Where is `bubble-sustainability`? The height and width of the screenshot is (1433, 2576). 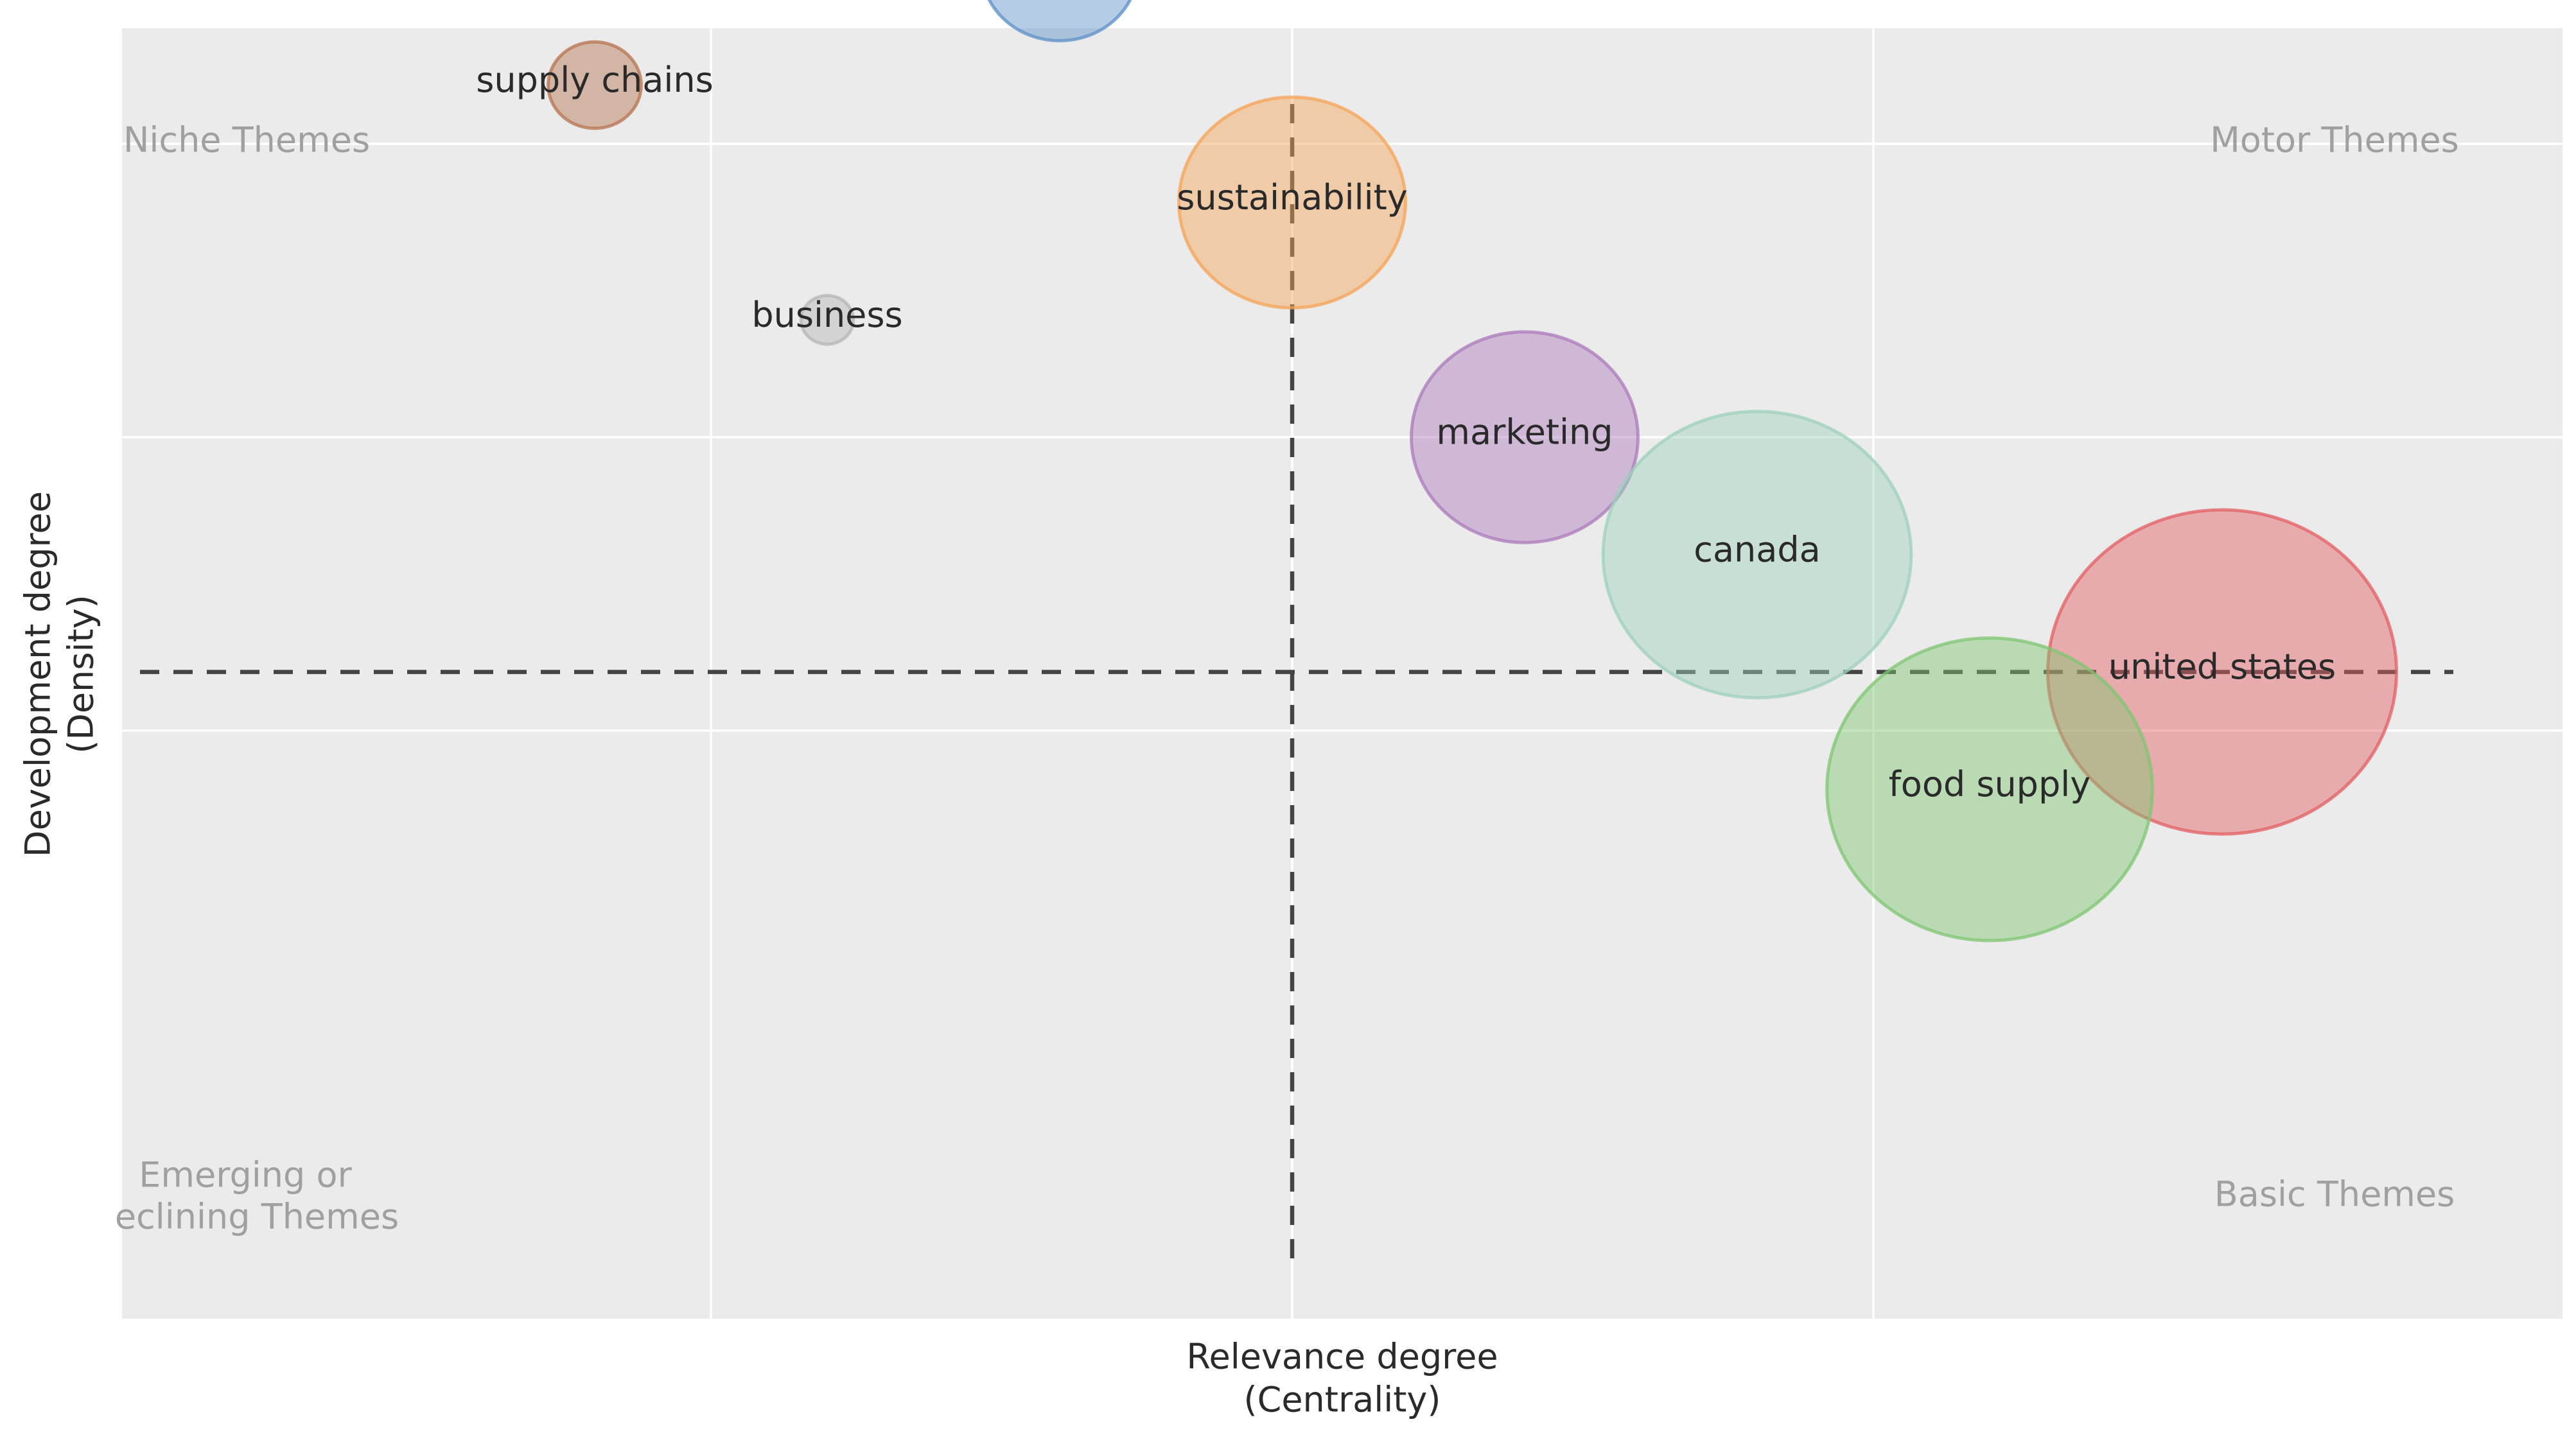 bubble-sustainability is located at coordinates (1292, 202).